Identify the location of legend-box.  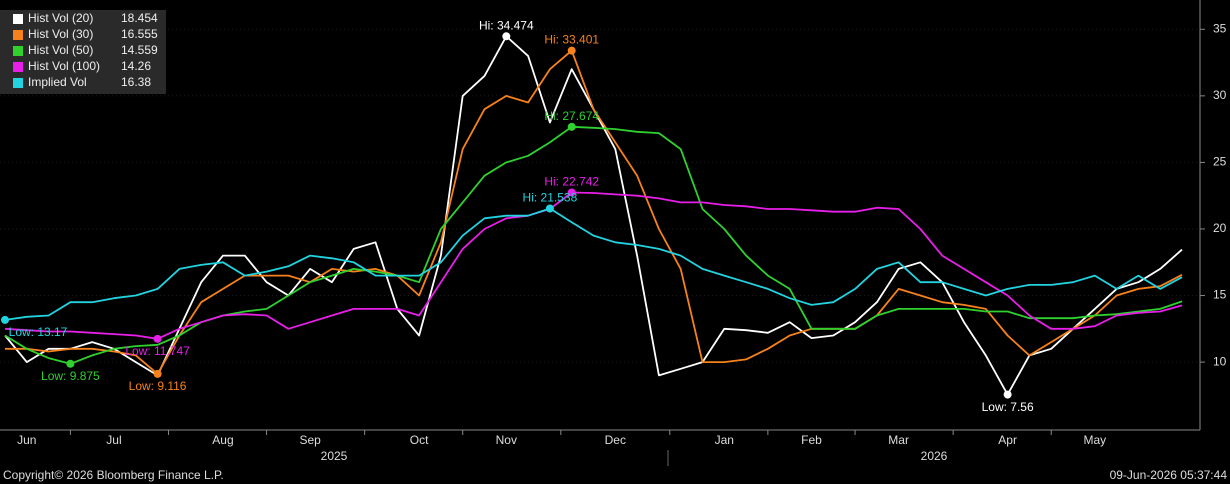
(83, 52).